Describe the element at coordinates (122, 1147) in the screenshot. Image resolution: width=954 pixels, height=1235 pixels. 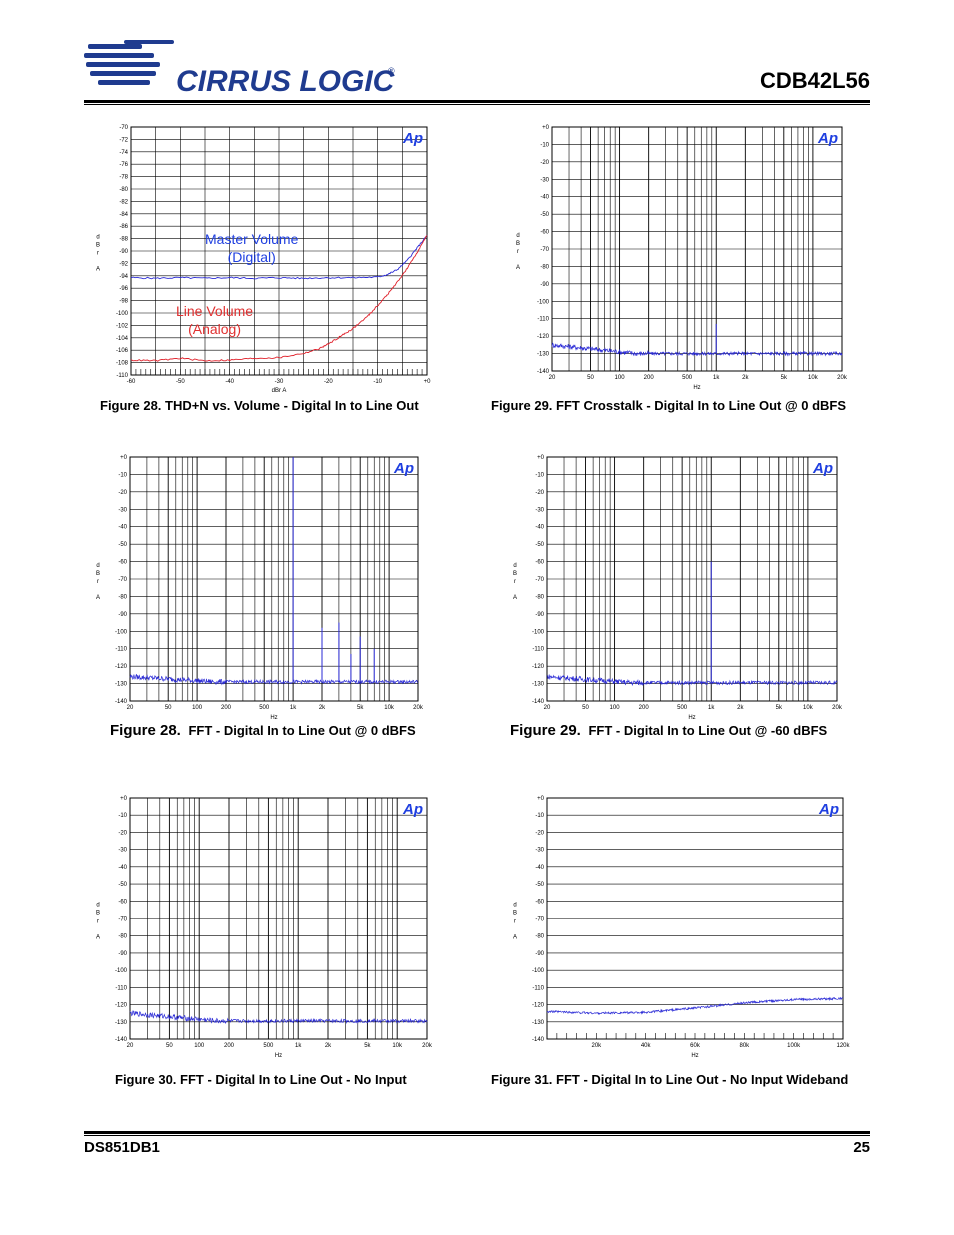
I see `document-id: DS851DB1` at that location.